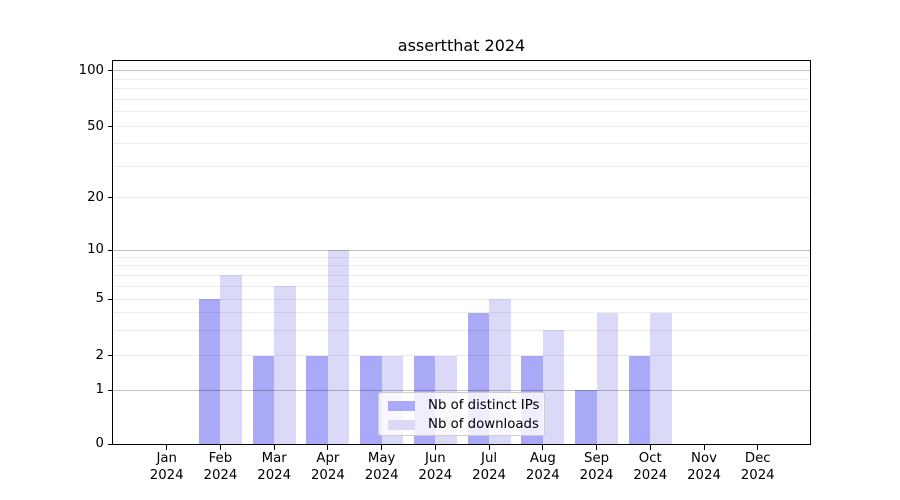 This screenshot has width=900, height=500. I want to click on bar-distinct-ips-feb, so click(209, 371).